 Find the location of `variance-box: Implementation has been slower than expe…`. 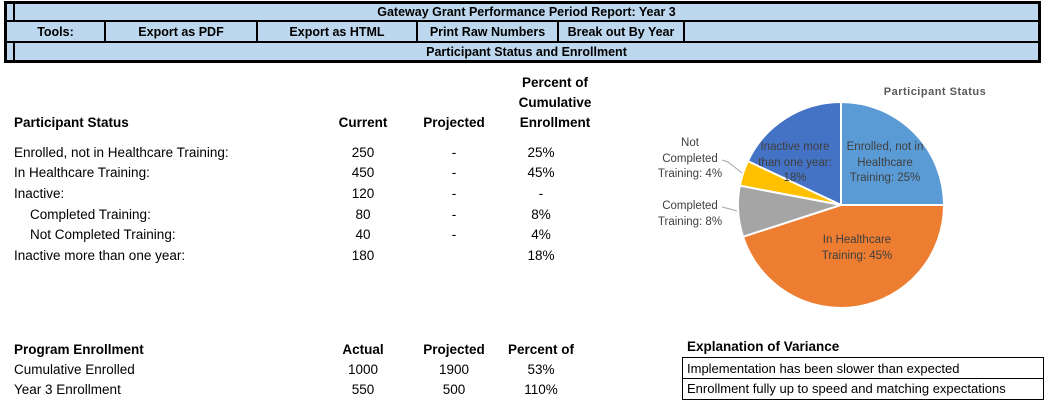

variance-box: Implementation has been slower than expe… is located at coordinates (863, 378).